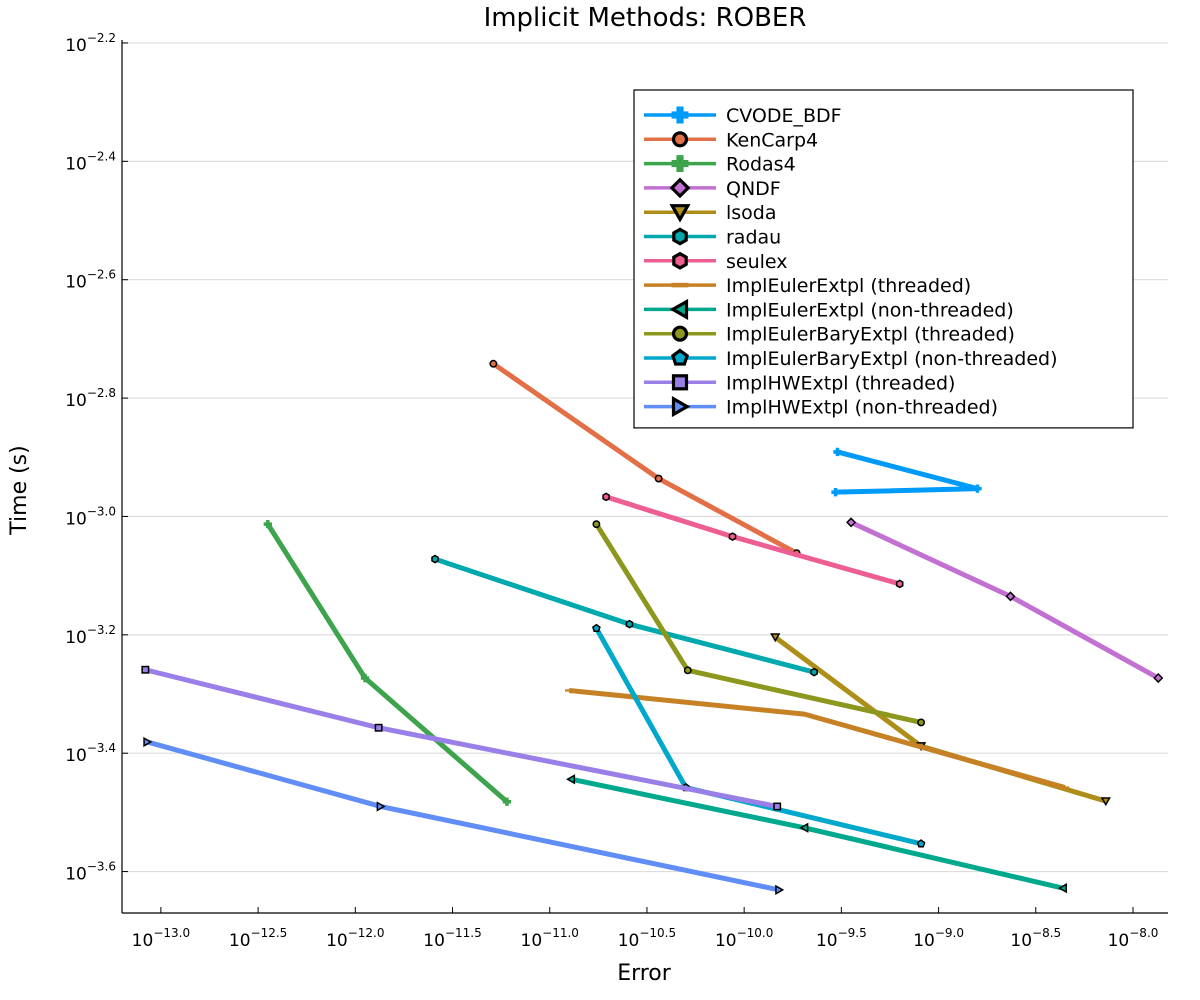 The height and width of the screenshot is (1000, 1200). Describe the element at coordinates (712, 238) in the screenshot. I see `legend-item: radau` at that location.